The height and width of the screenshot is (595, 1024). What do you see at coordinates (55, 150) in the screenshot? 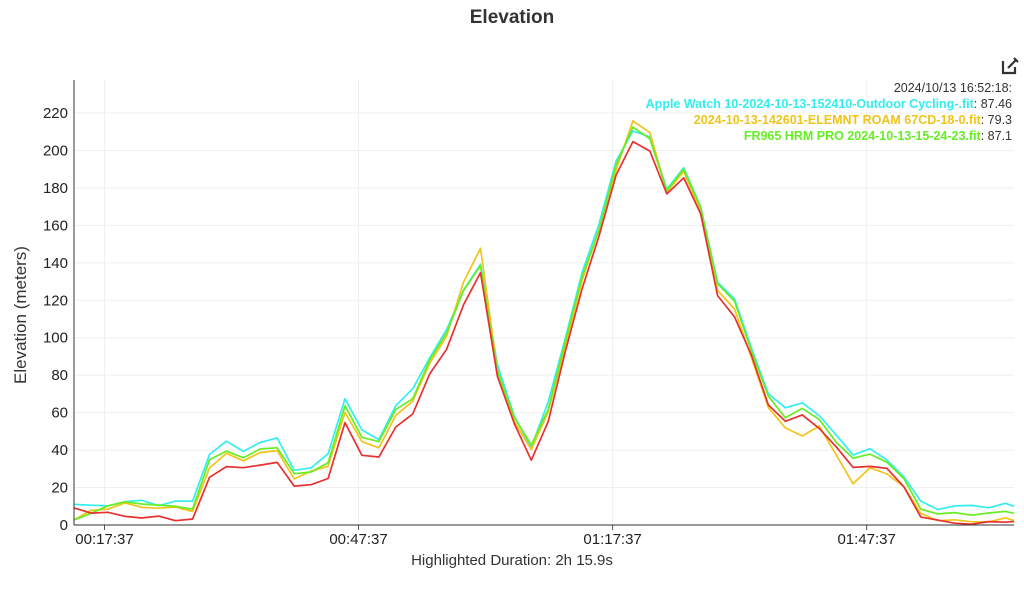
I see `y-tick-label: 200` at bounding box center [55, 150].